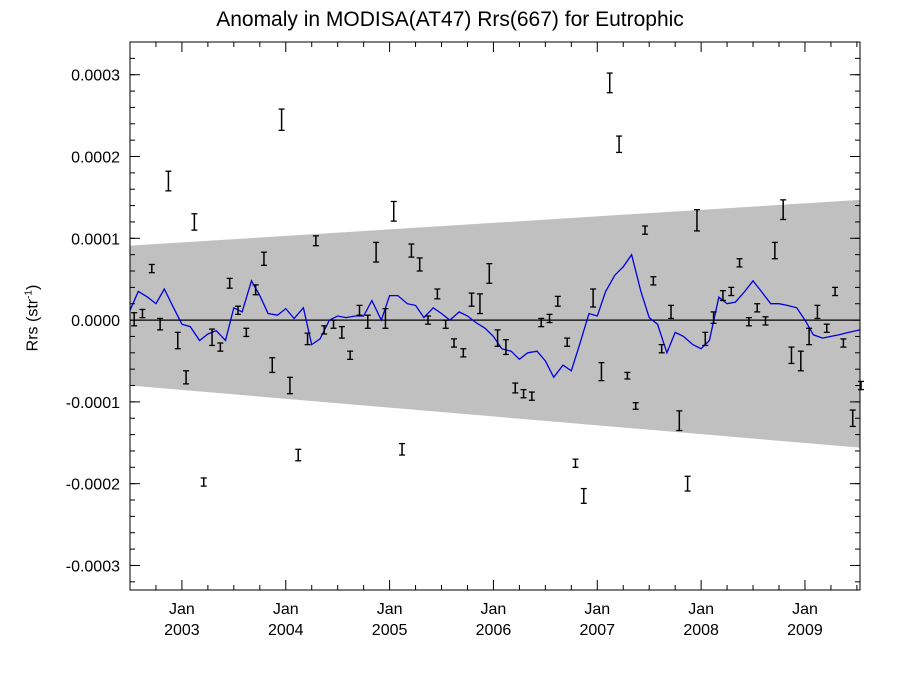 The width and height of the screenshot is (900, 675). What do you see at coordinates (95, 321) in the screenshot?
I see `y-tick-label: 0.0000` at bounding box center [95, 321].